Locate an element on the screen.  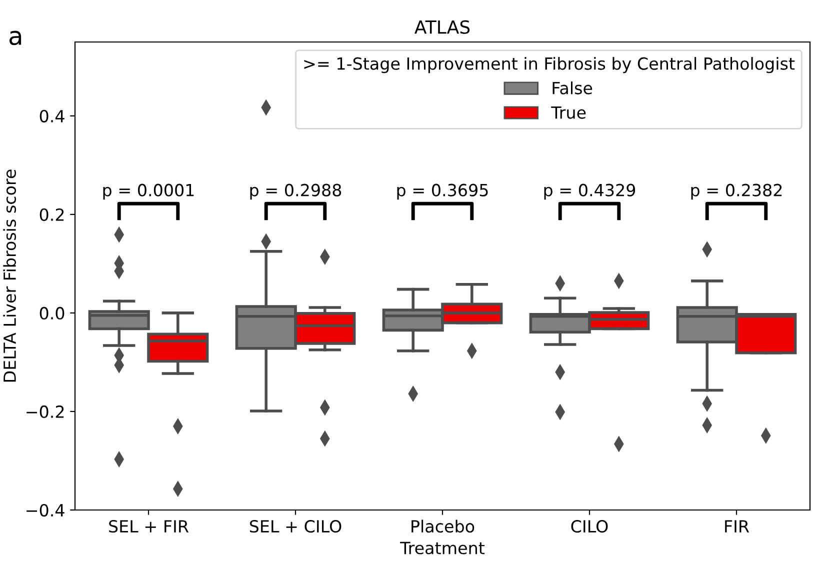
annotation: p = 0.2382 is located at coordinates (736, 192).